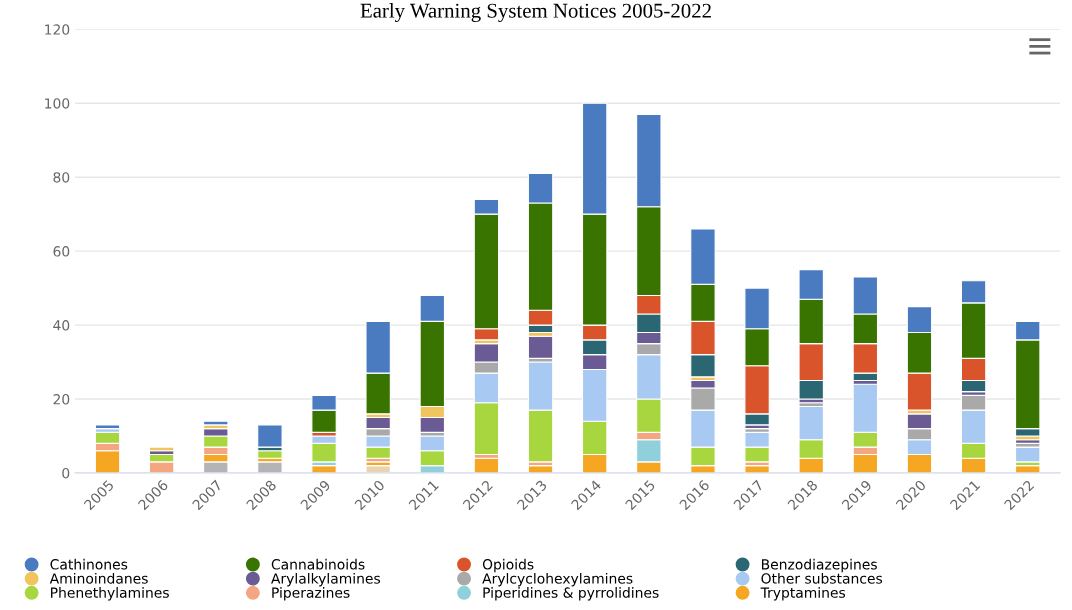 This screenshot has width=1072, height=610. Describe the element at coordinates (557, 579) in the screenshot. I see `legend-label: Arylcyclohexylamines` at that location.